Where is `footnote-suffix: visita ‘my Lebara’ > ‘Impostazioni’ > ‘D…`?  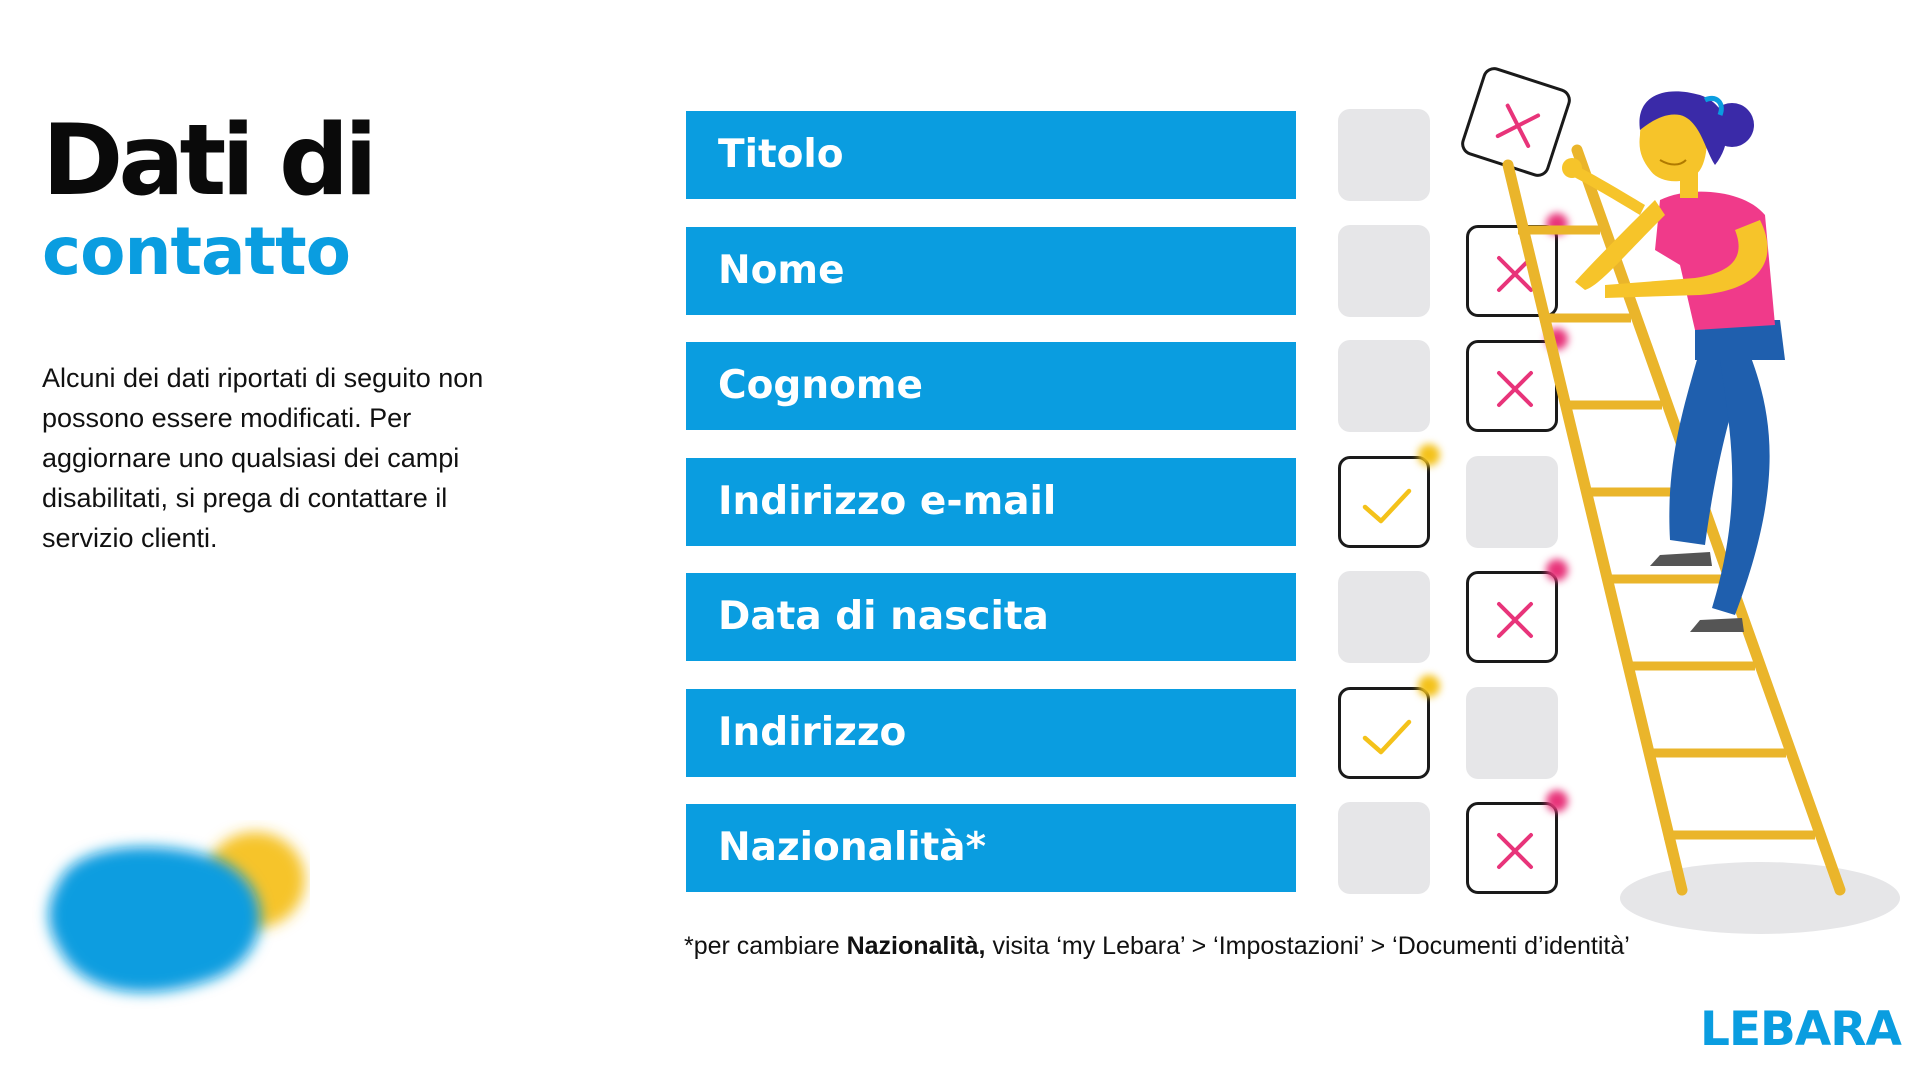
footnote-suffix: visita ‘my Lebara’ > ‘Impostazioni’ > ‘D… is located at coordinates (1307, 946).